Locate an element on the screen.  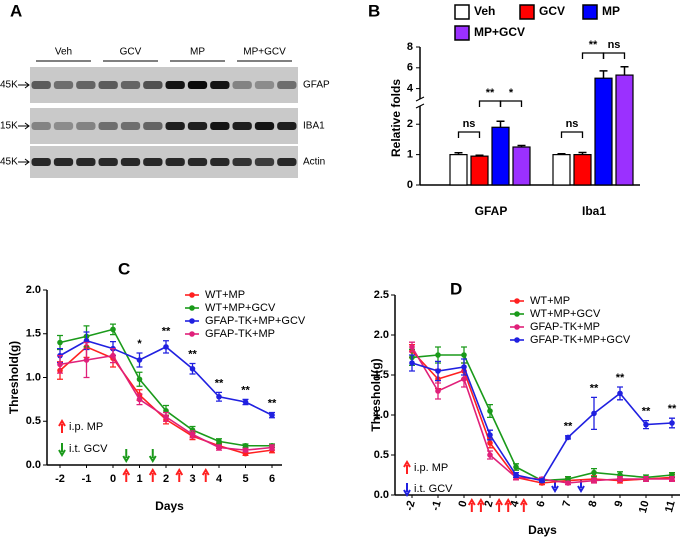
x-tick-label: 11 is located at coordinates (670, 506).